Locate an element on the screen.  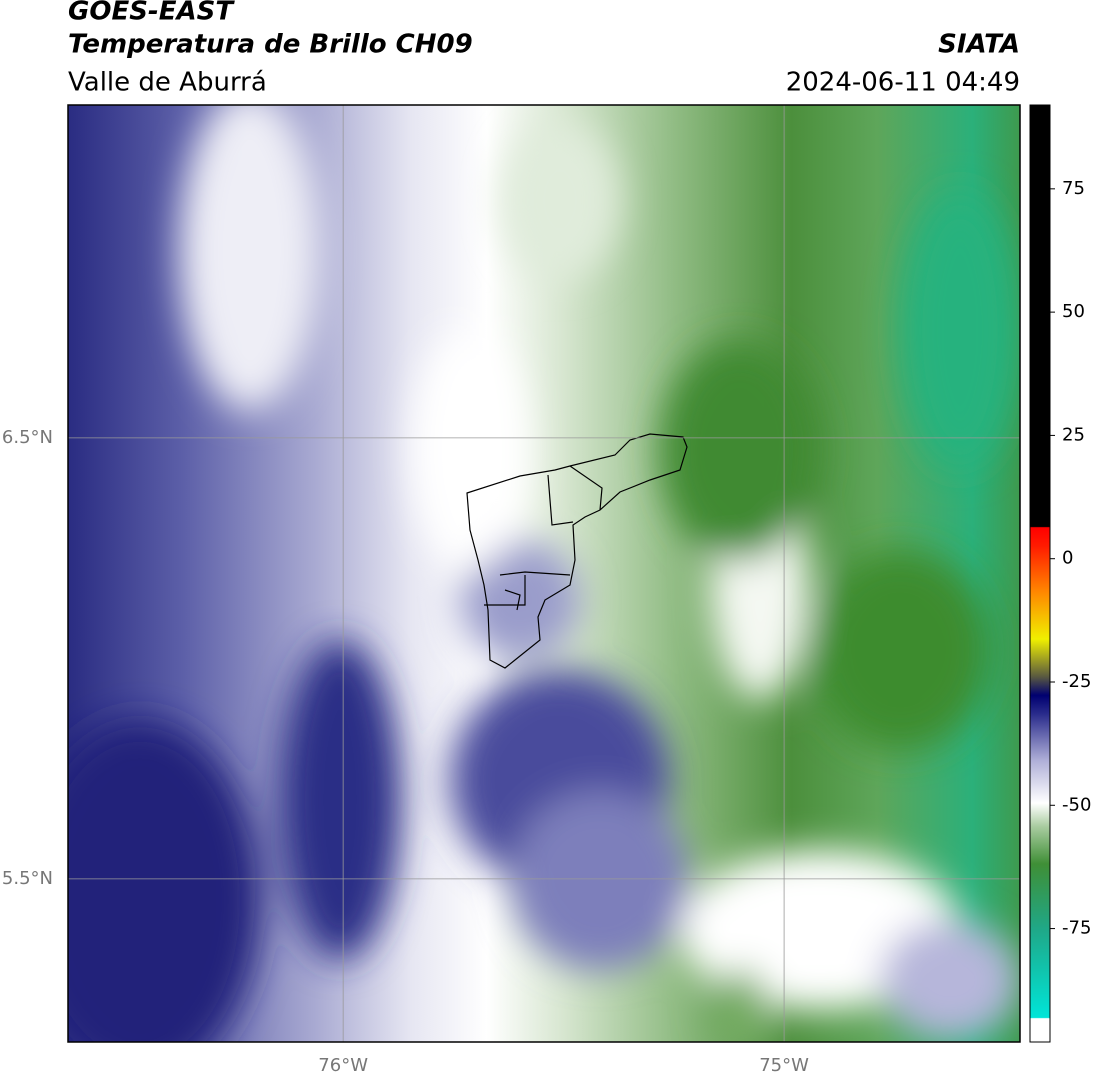
subtitle: Temperatura de Brillo CH09 is located at coordinates (270, 45).